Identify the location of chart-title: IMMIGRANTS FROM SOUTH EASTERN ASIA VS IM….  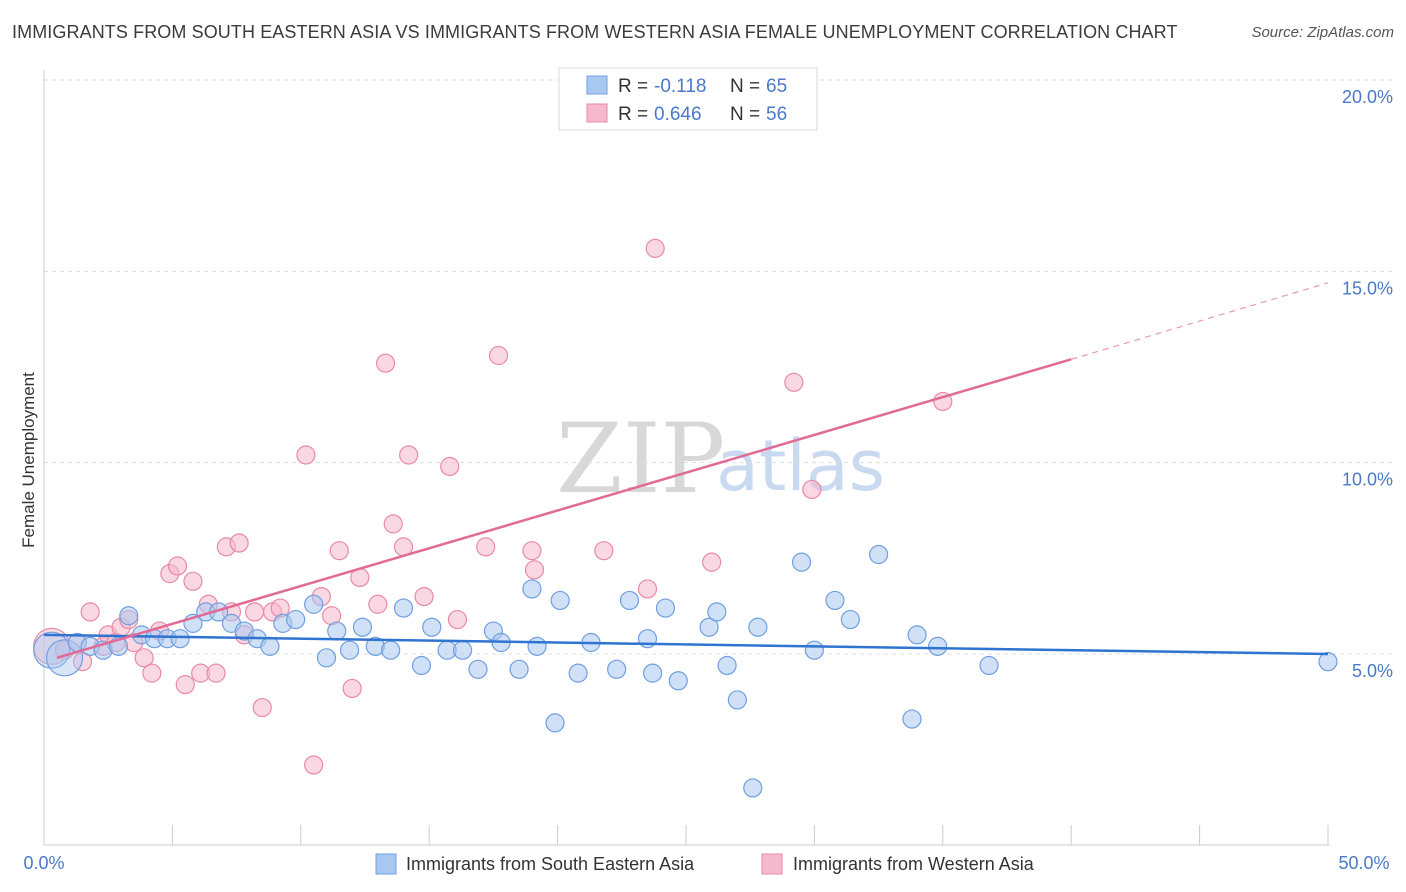
(595, 32).